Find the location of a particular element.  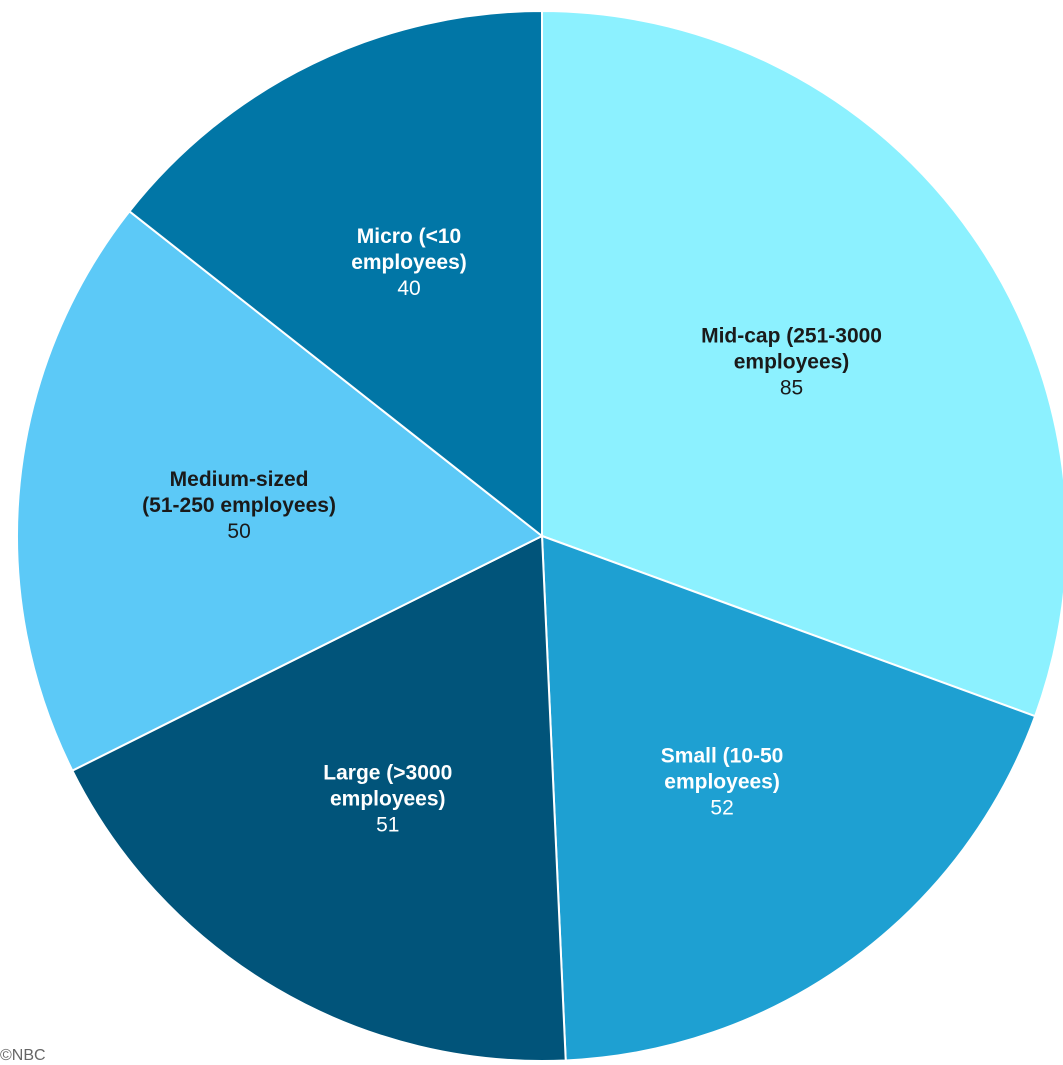

slice-label-line: Small (10-50 is located at coordinates (722, 756).